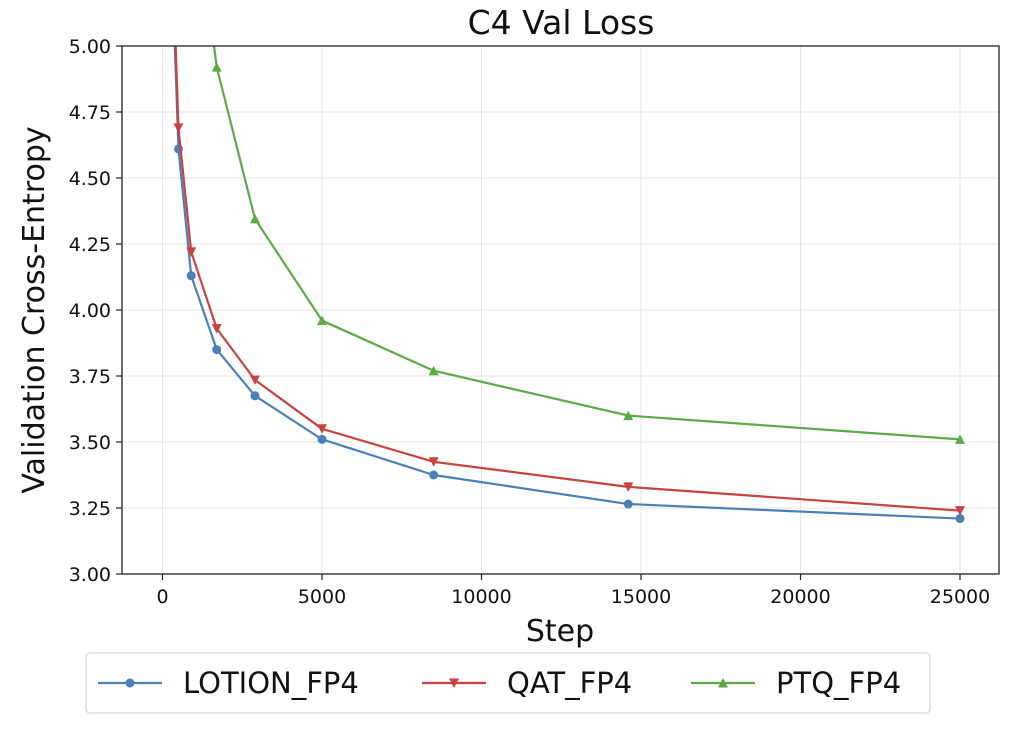  I want to click on y-tick-label: 4.00, so click(90, 311).